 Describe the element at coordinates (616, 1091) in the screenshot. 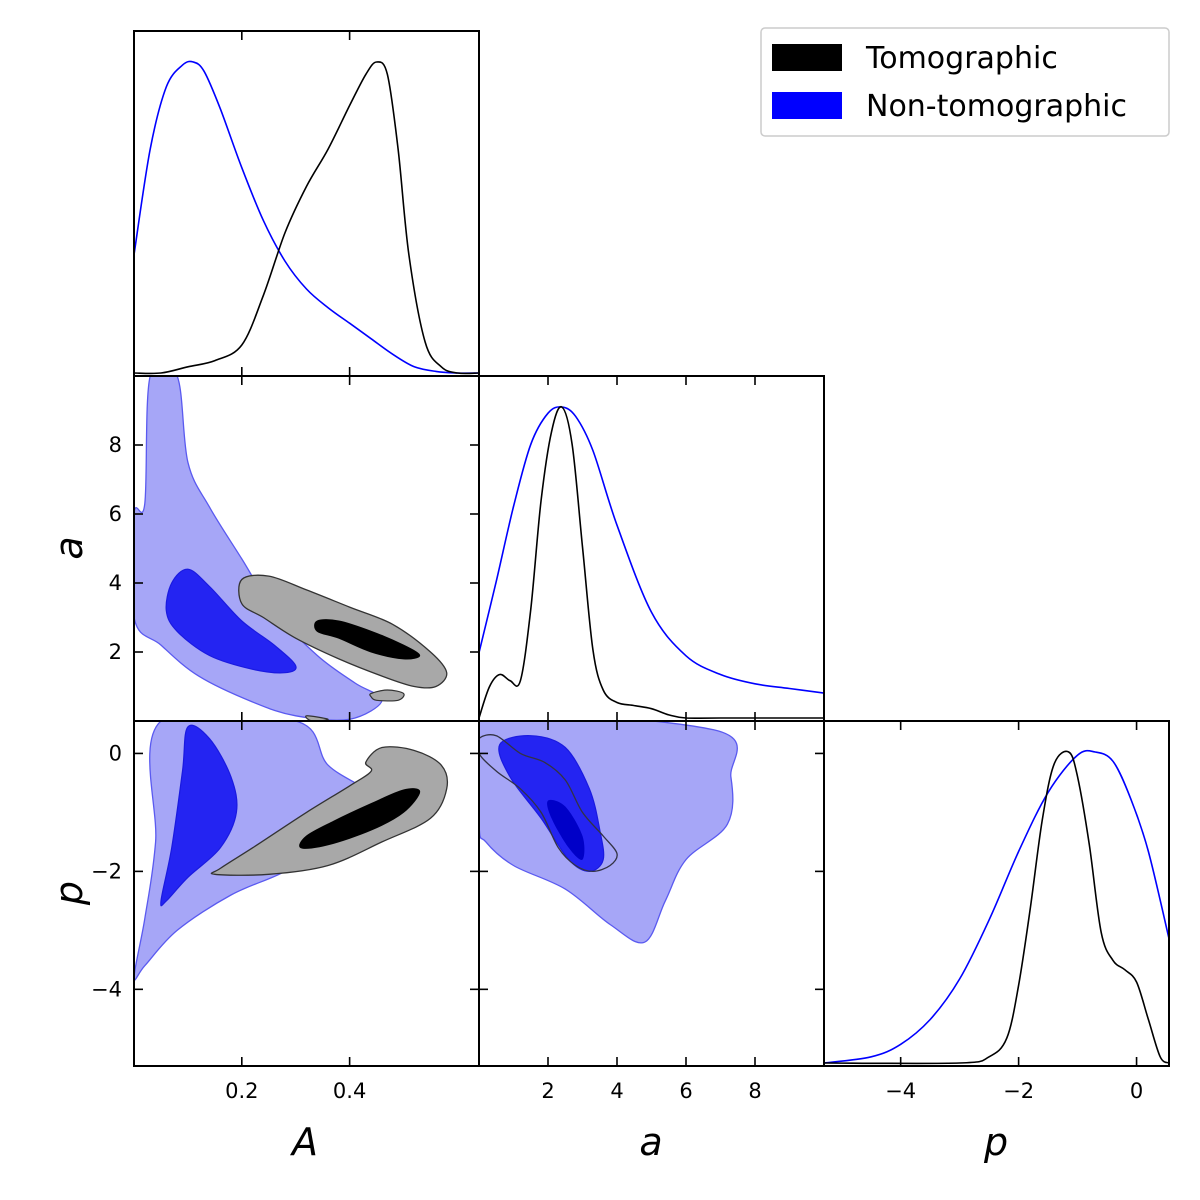

I see `x-tick-label: 4` at that location.